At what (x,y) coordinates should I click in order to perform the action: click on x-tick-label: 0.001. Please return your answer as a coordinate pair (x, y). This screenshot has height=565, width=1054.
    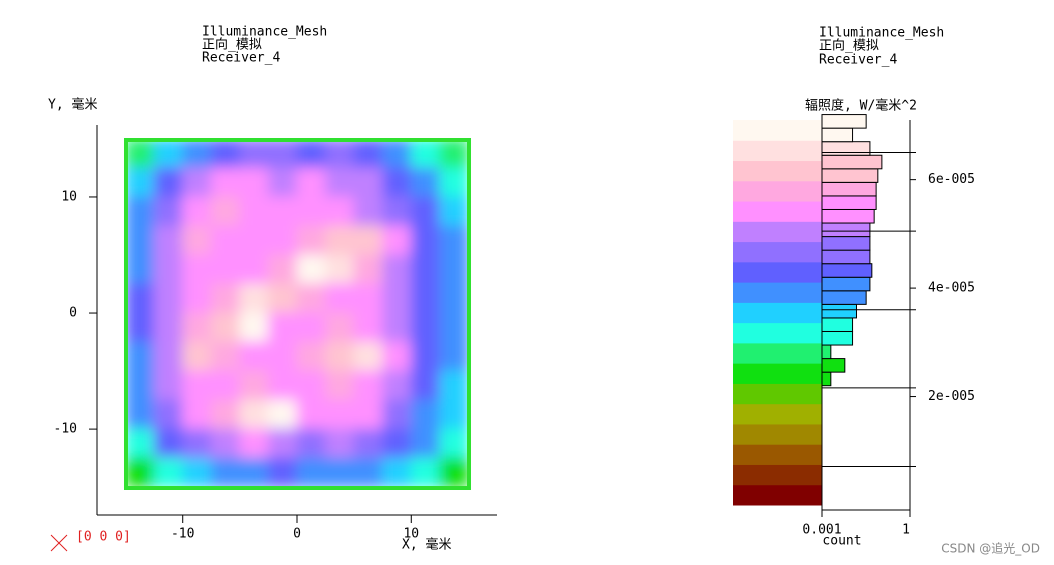
    Looking at the image, I should click on (821, 530).